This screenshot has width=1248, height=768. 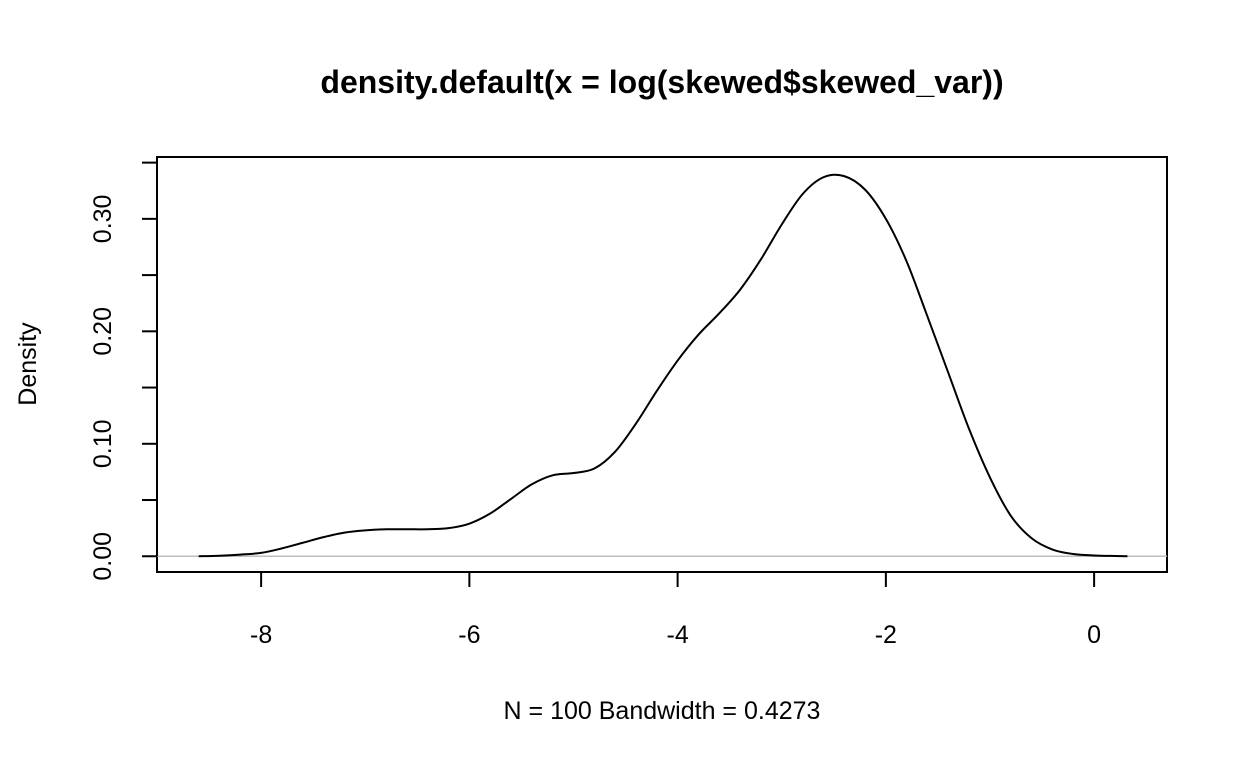 I want to click on x-tick-label: -4, so click(x=678, y=635).